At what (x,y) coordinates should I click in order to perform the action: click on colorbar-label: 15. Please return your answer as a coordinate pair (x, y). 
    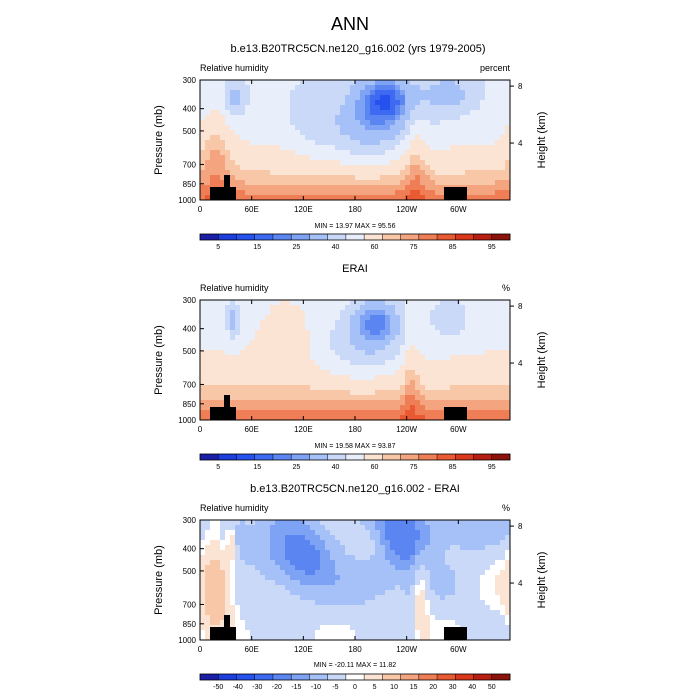
    Looking at the image, I should click on (257, 467).